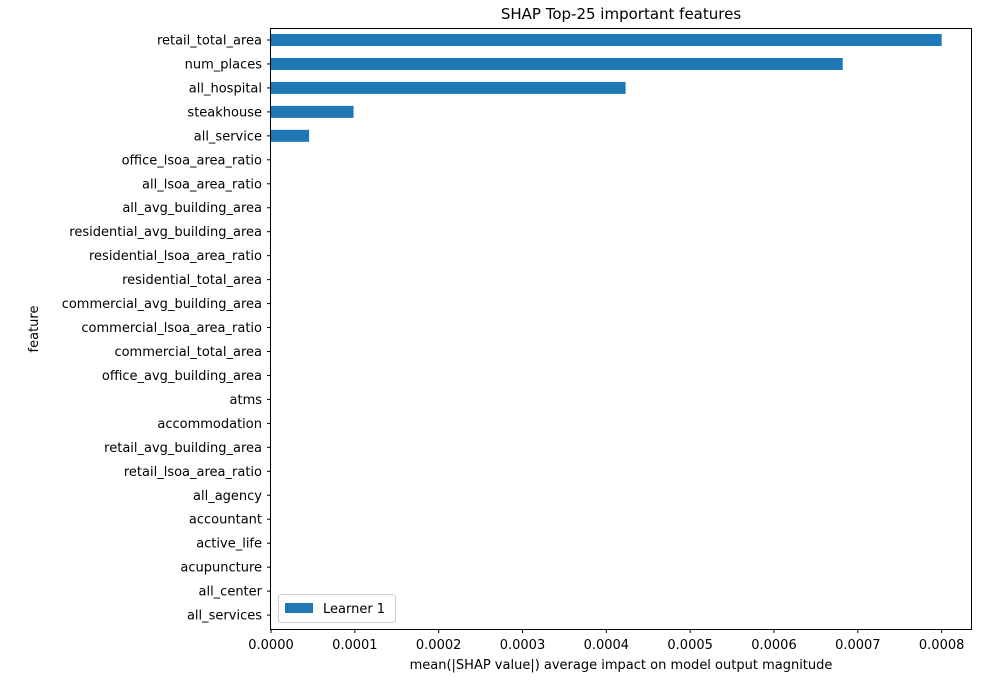 This screenshot has width=1000, height=700. What do you see at coordinates (858, 645) in the screenshot?
I see `x-tick-label: 0.0007` at bounding box center [858, 645].